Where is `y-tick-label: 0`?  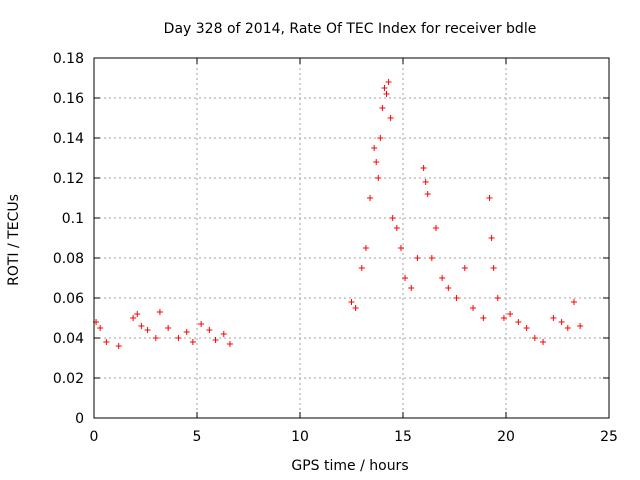 y-tick-label: 0 is located at coordinates (79, 419).